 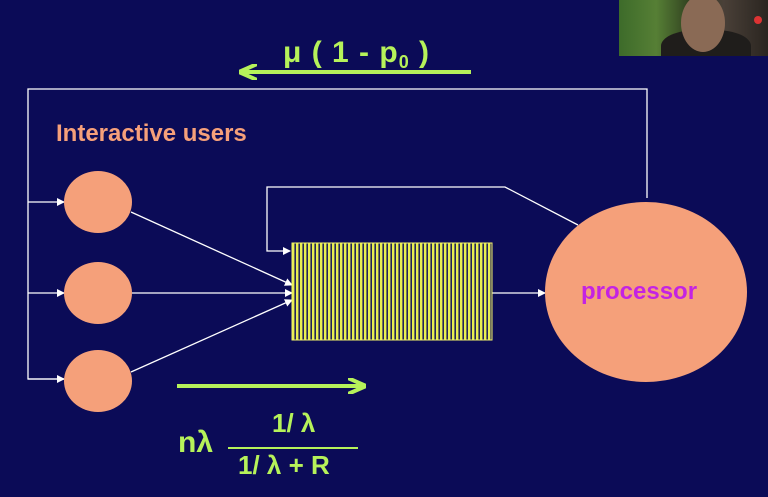 What do you see at coordinates (294, 423) in the screenshot?
I see `arrival-rate-numerator: 1/ λ` at bounding box center [294, 423].